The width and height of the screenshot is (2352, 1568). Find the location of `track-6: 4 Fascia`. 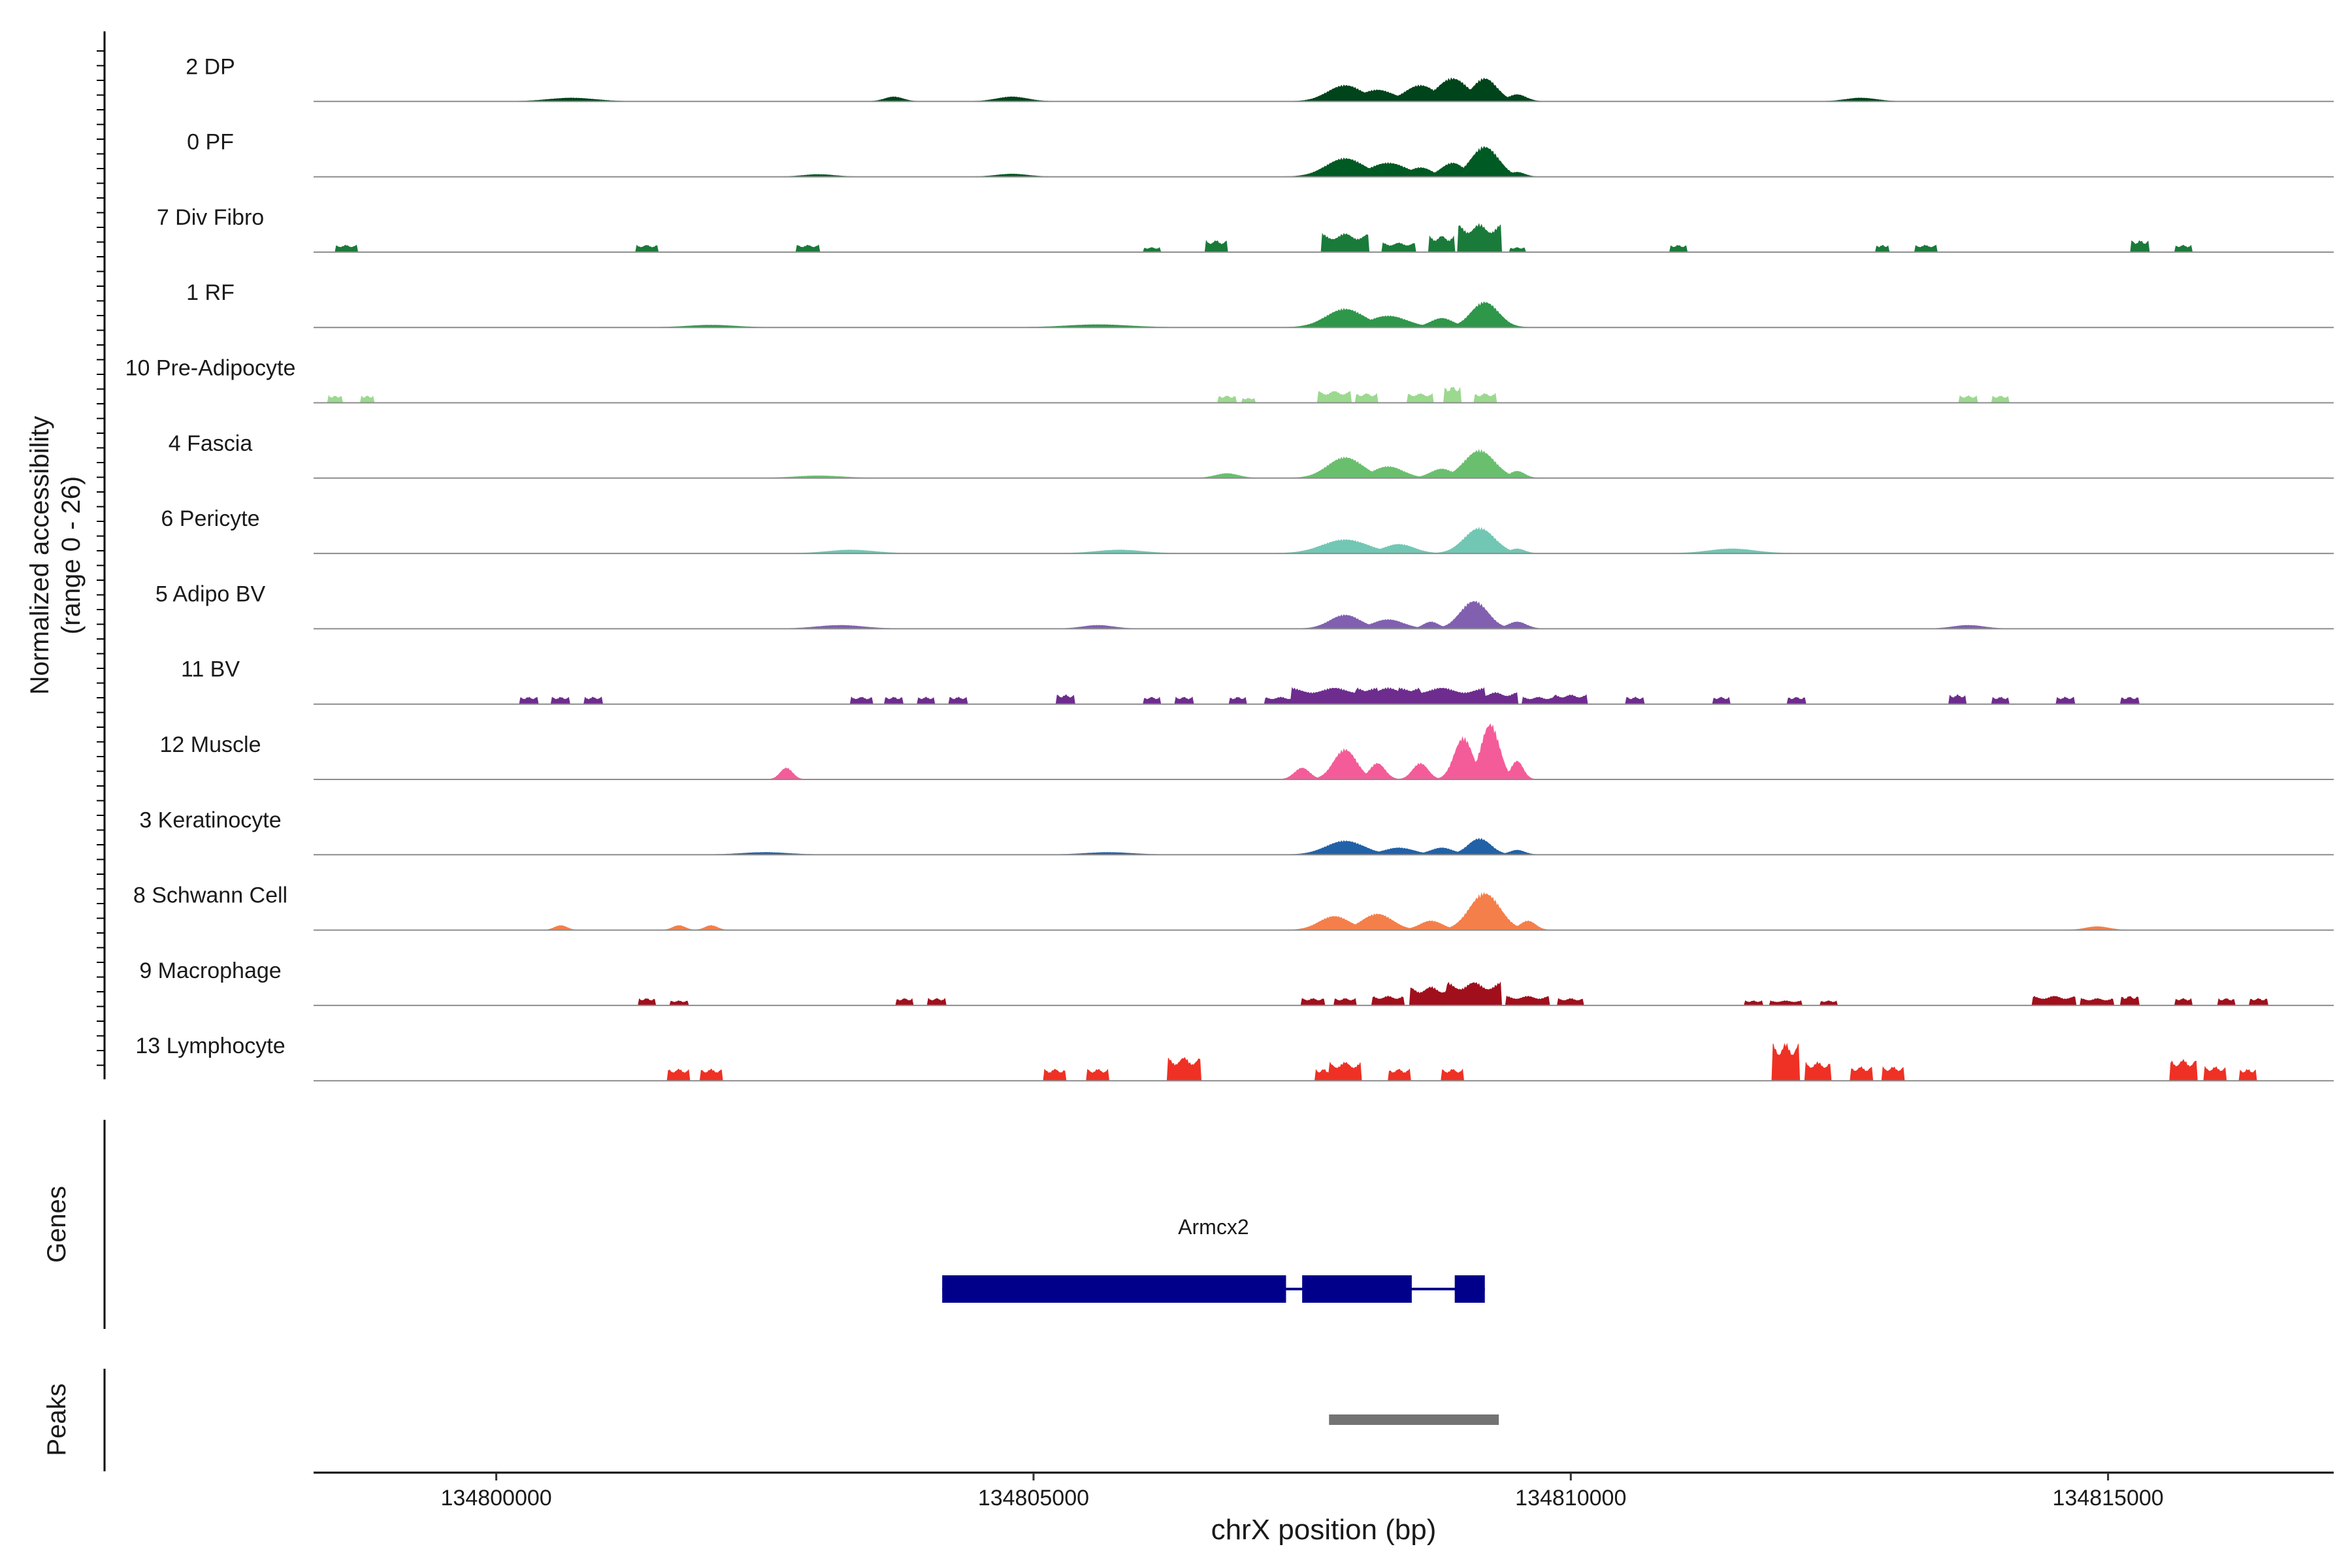

track-6: 4 Fascia is located at coordinates (1251, 455).